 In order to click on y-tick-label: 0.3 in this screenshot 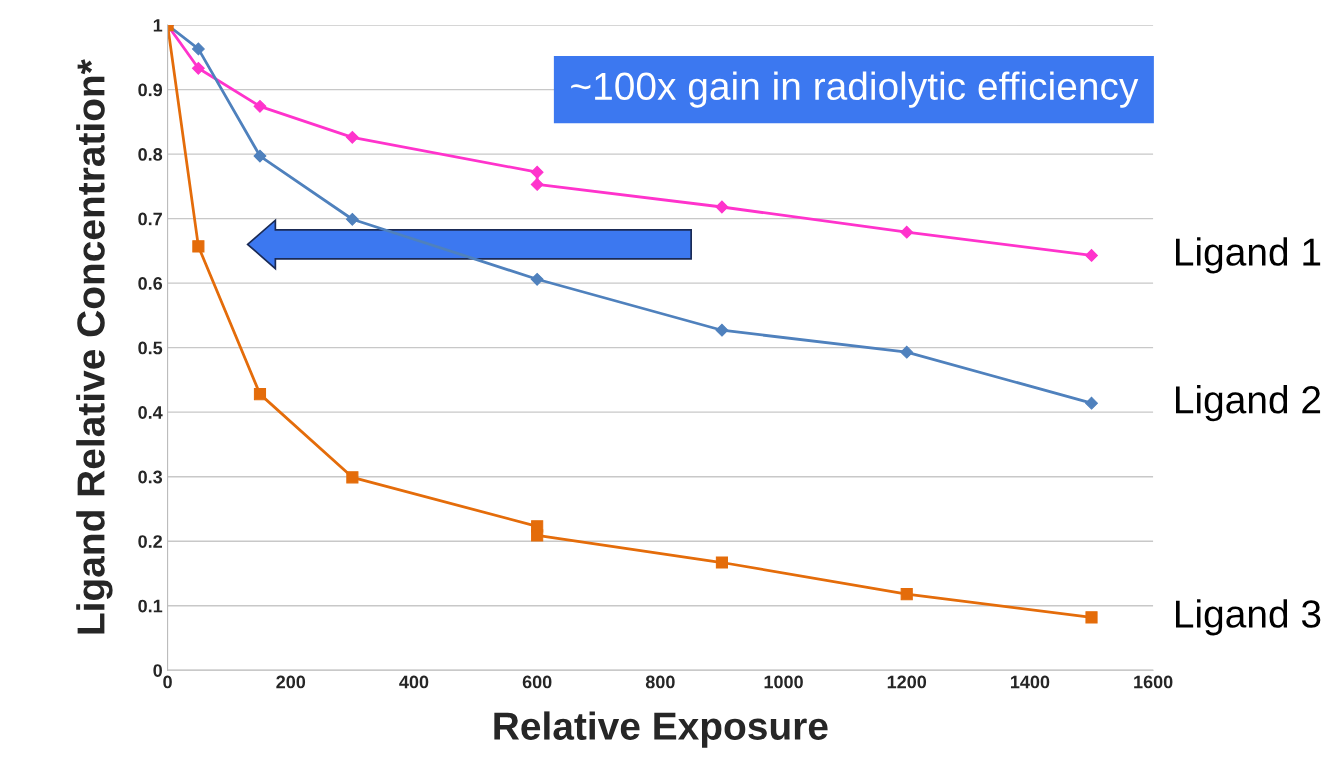, I will do `click(150, 477)`.